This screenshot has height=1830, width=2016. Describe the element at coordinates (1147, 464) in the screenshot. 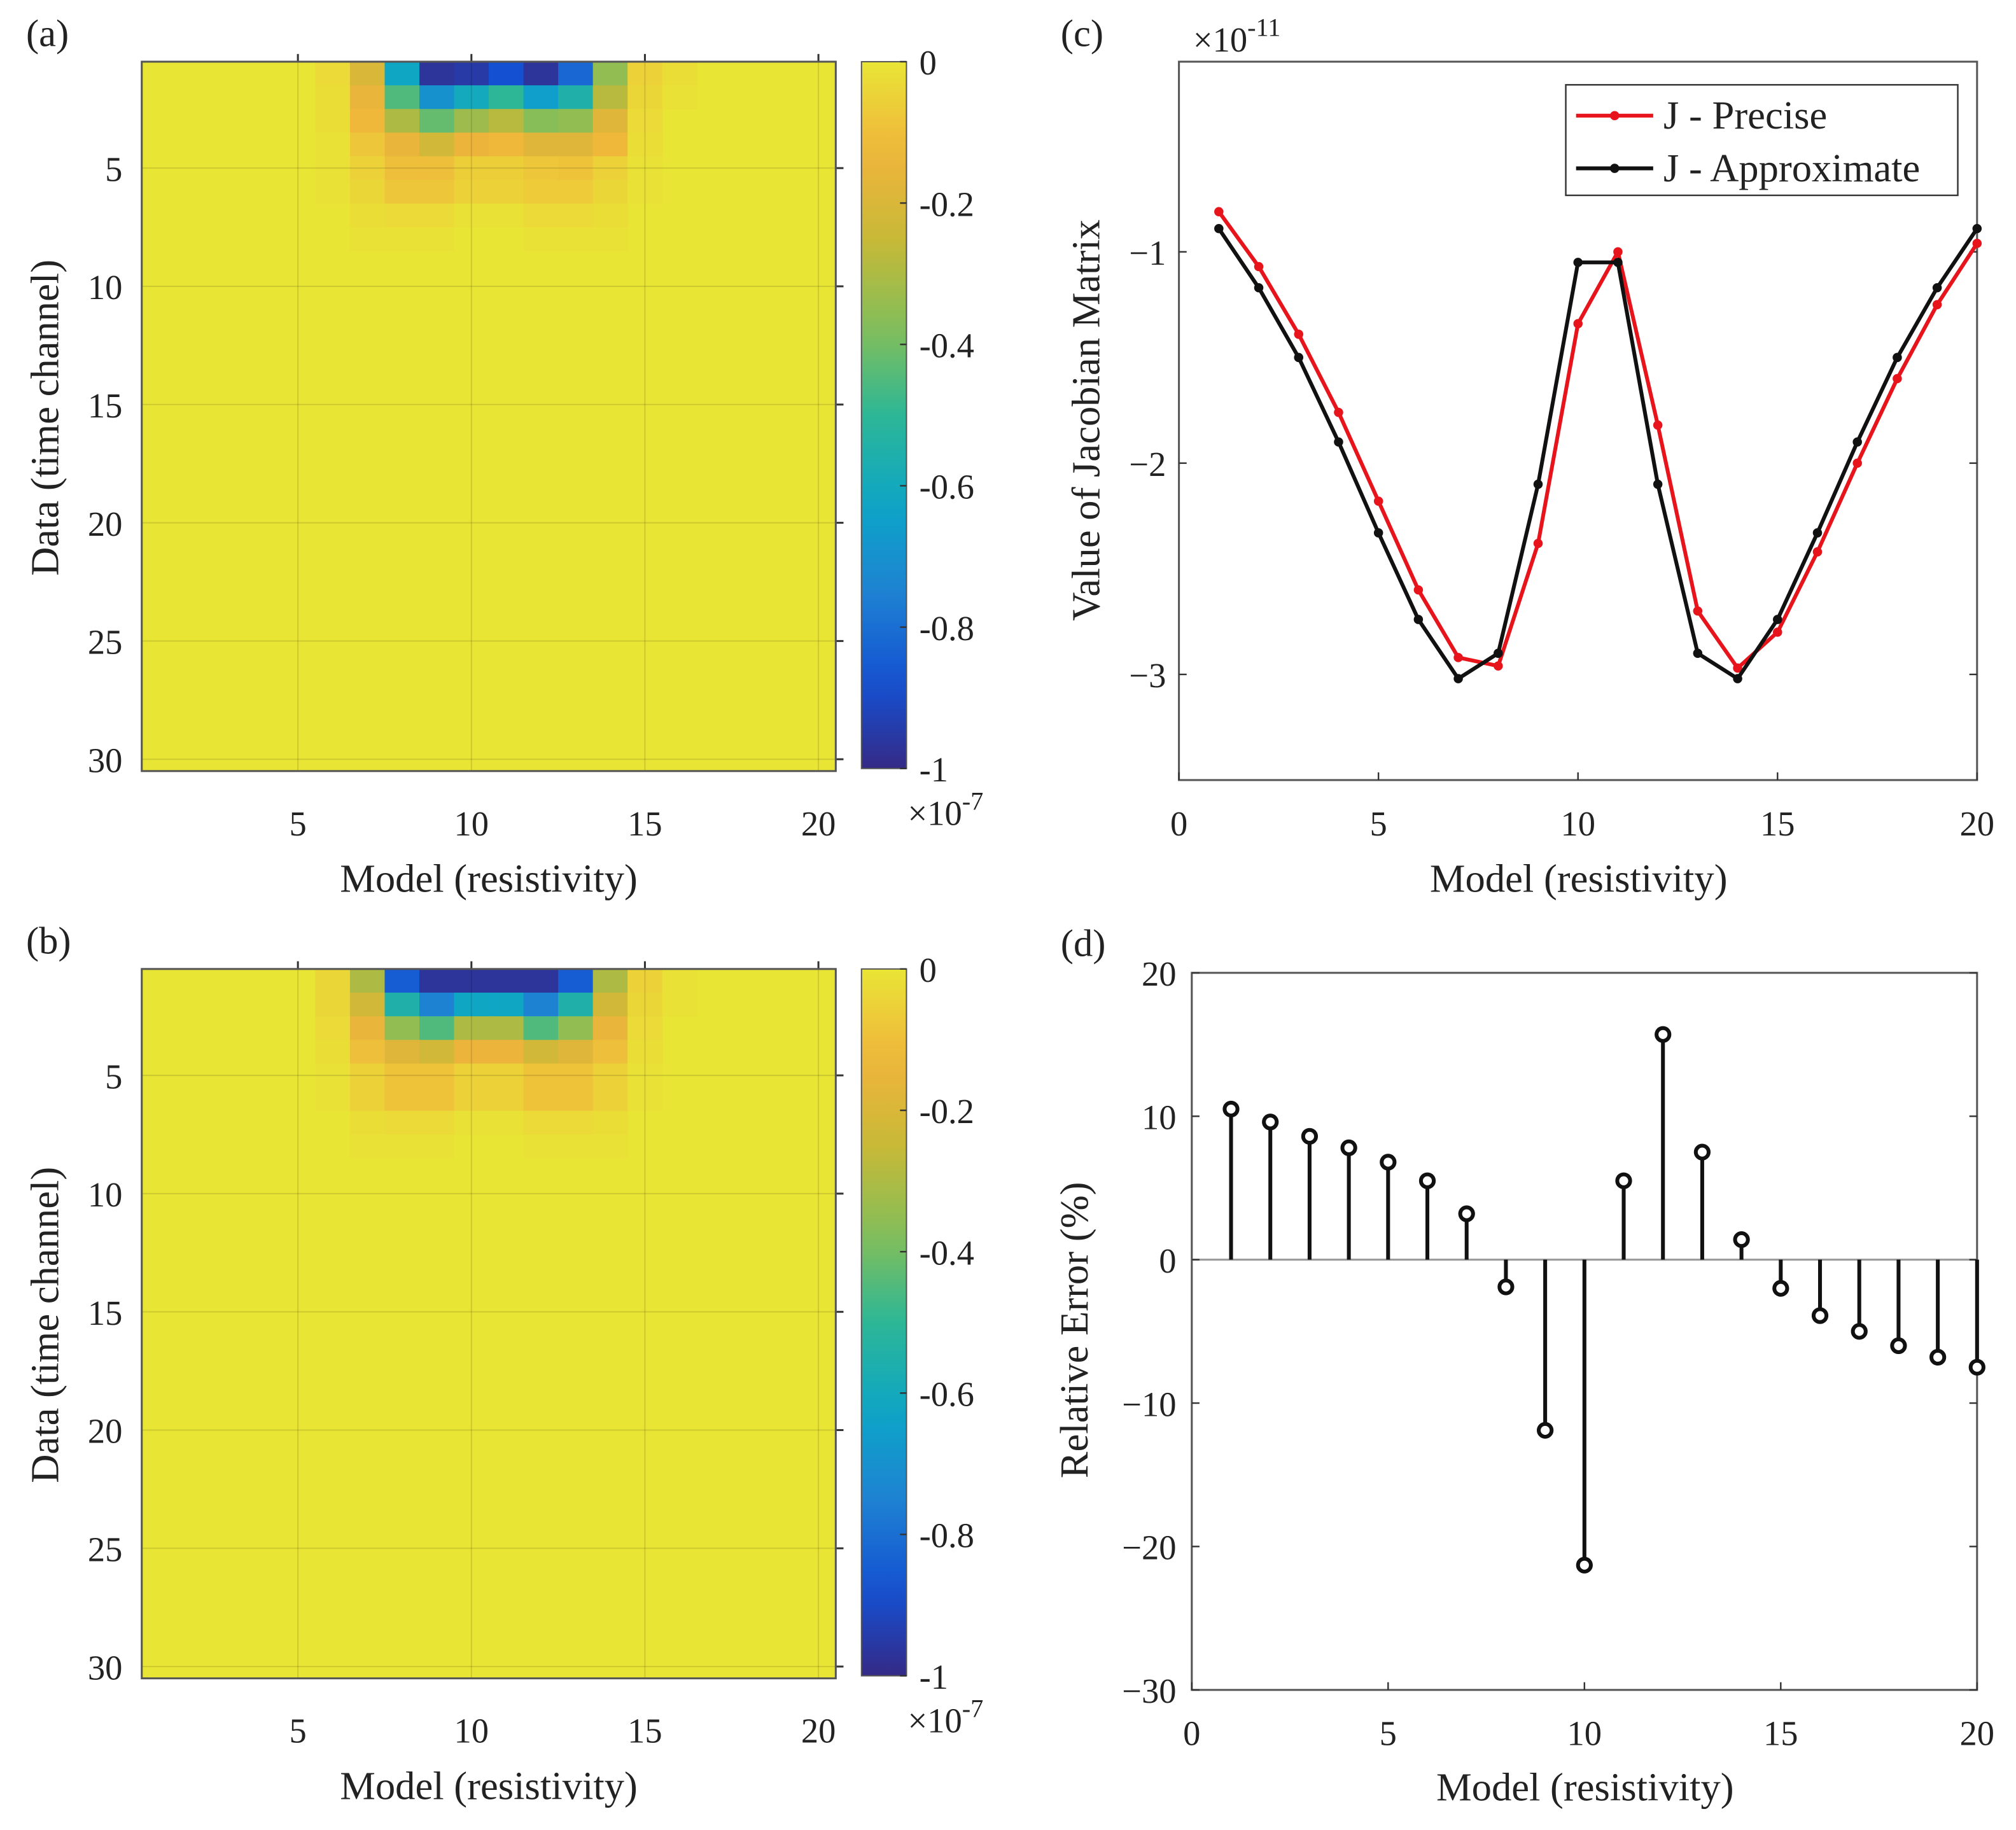

I see `y-tick-label: −2` at that location.